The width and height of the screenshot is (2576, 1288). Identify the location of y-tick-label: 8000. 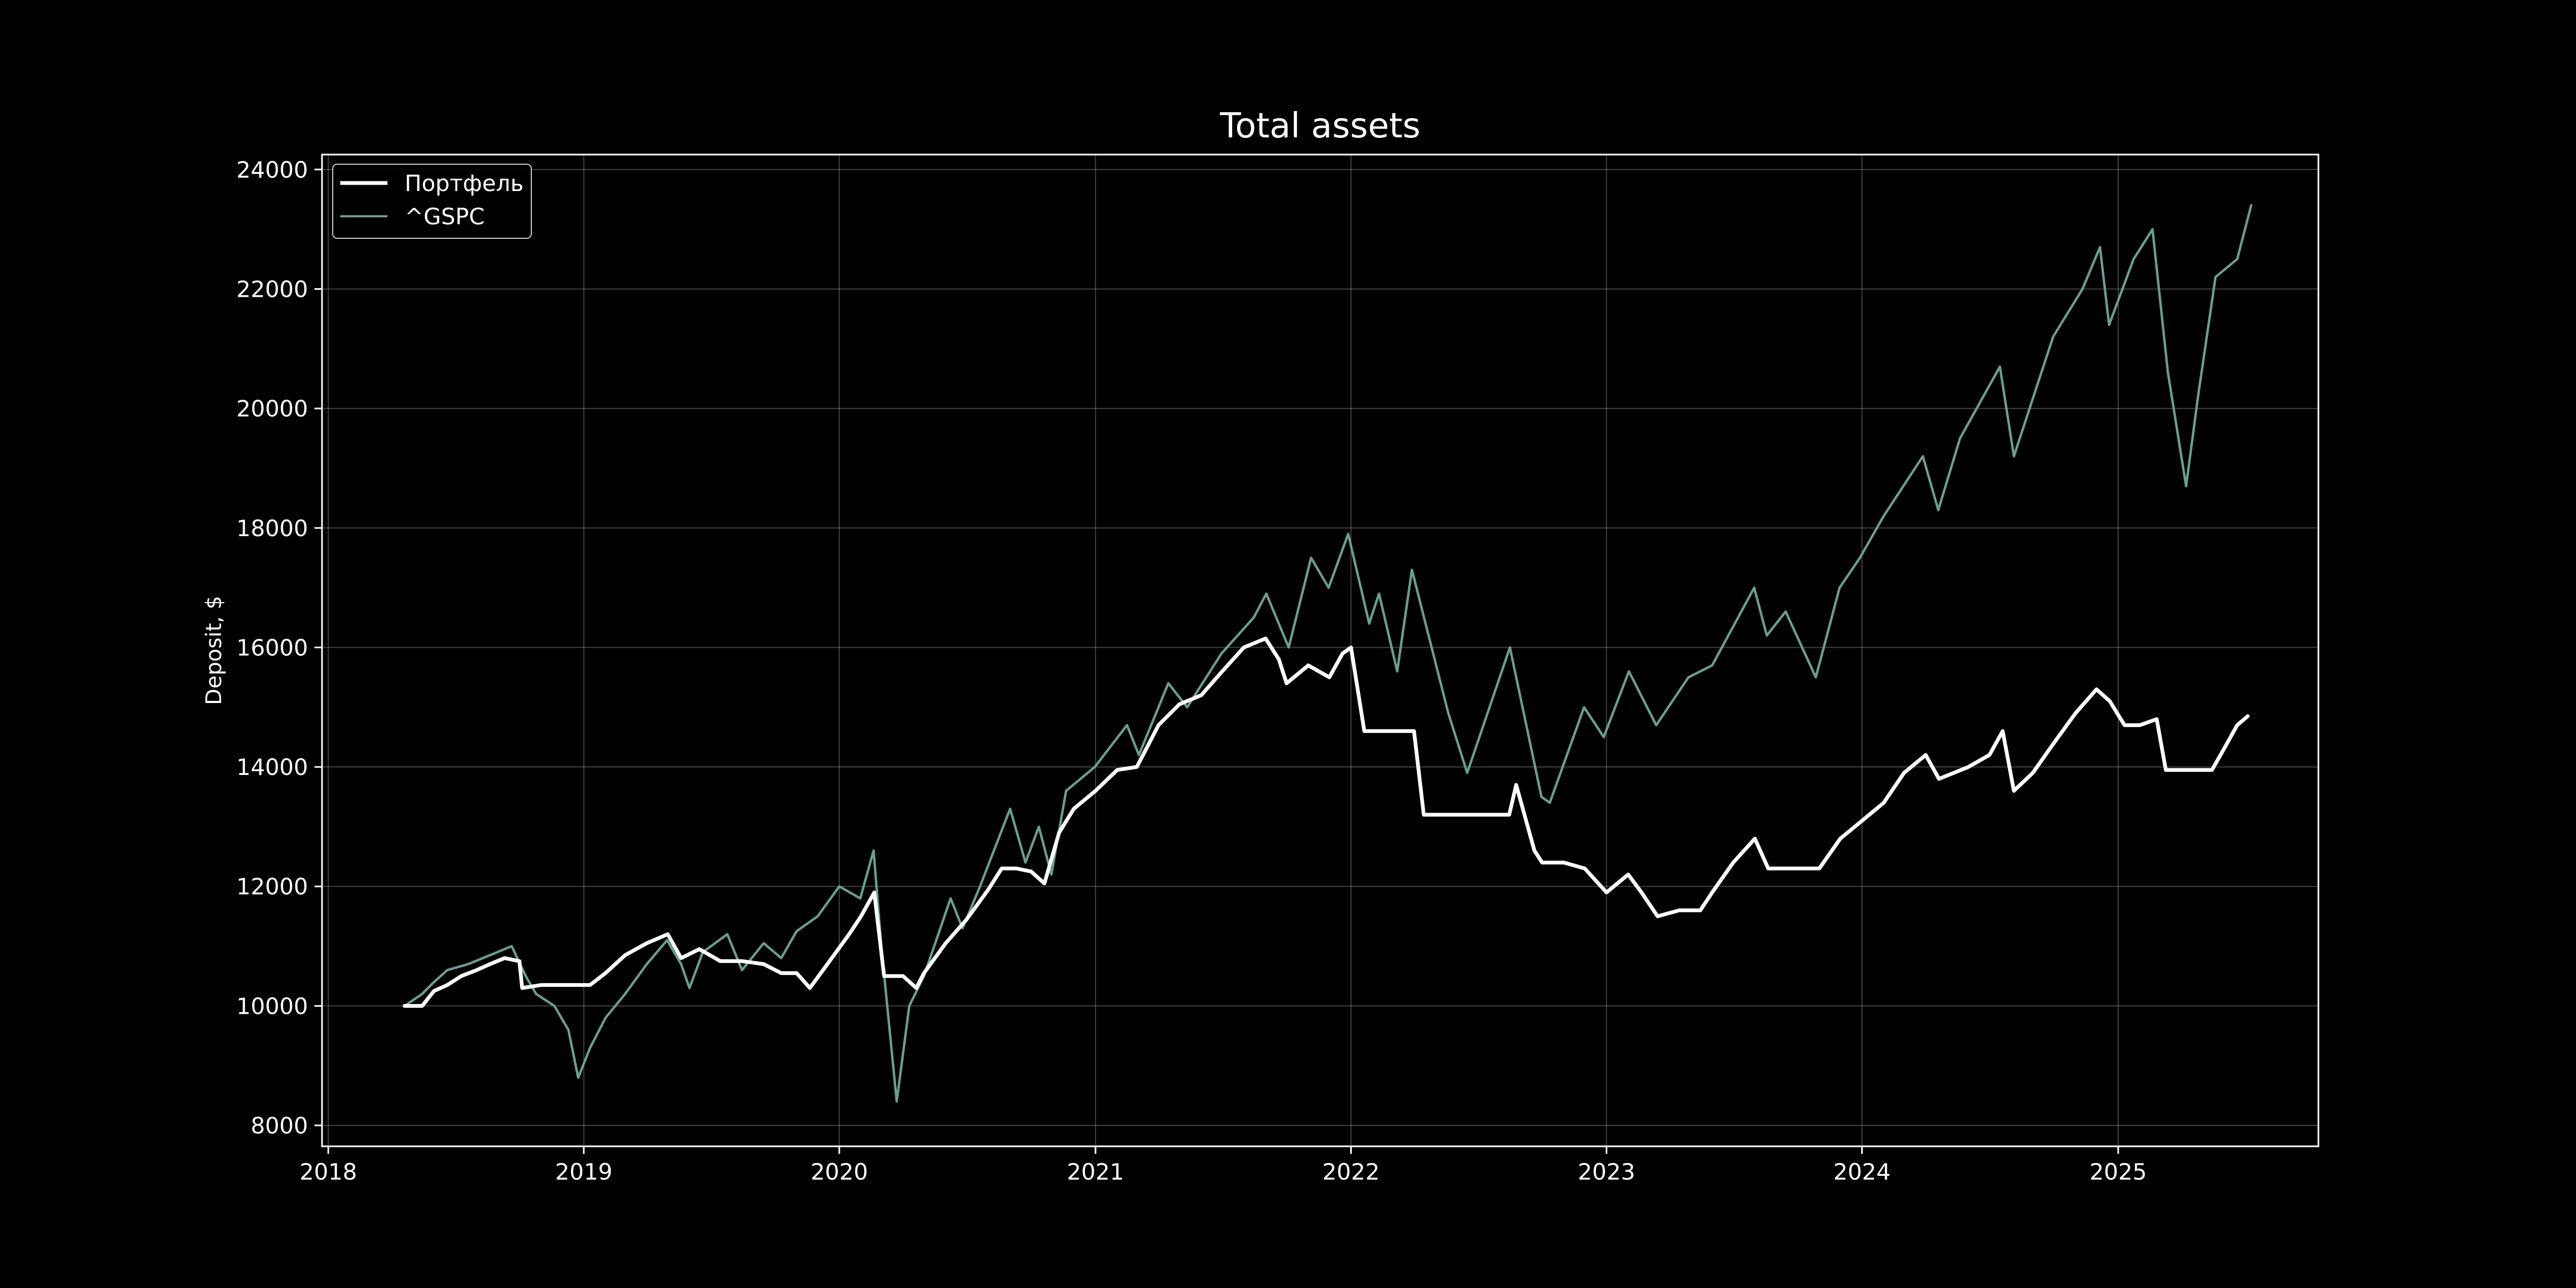
(279, 1126).